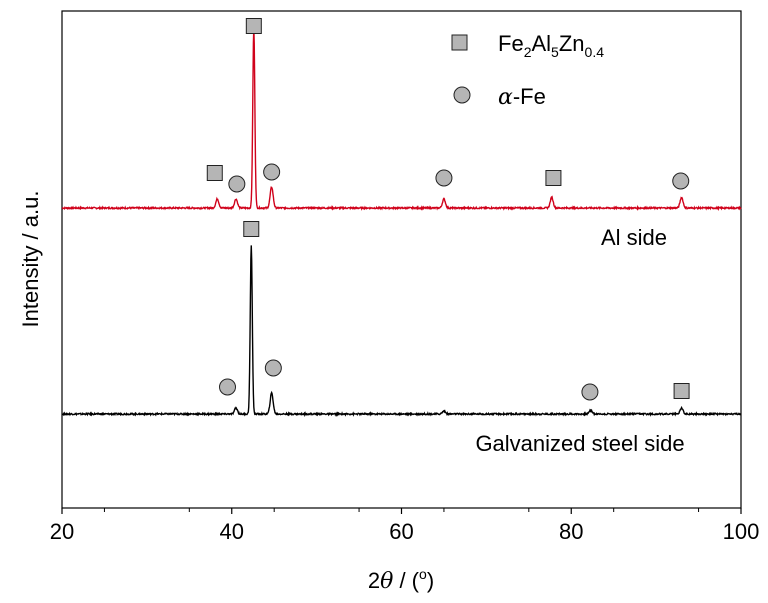 This screenshot has height=603, width=768. I want to click on legend-square-marker, so click(459, 42).